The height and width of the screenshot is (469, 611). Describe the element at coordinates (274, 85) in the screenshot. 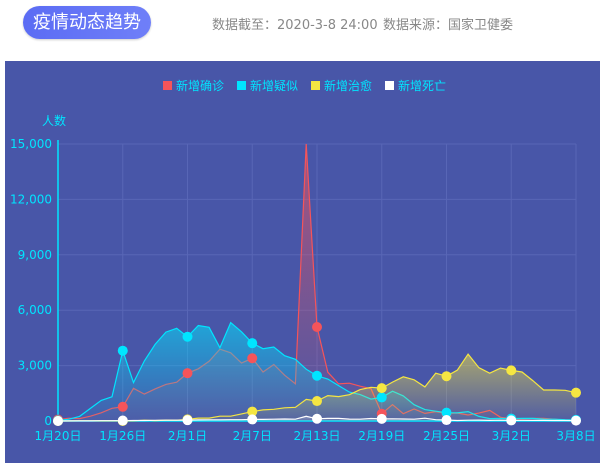

I see `legend-label: 新增疑似` at that location.